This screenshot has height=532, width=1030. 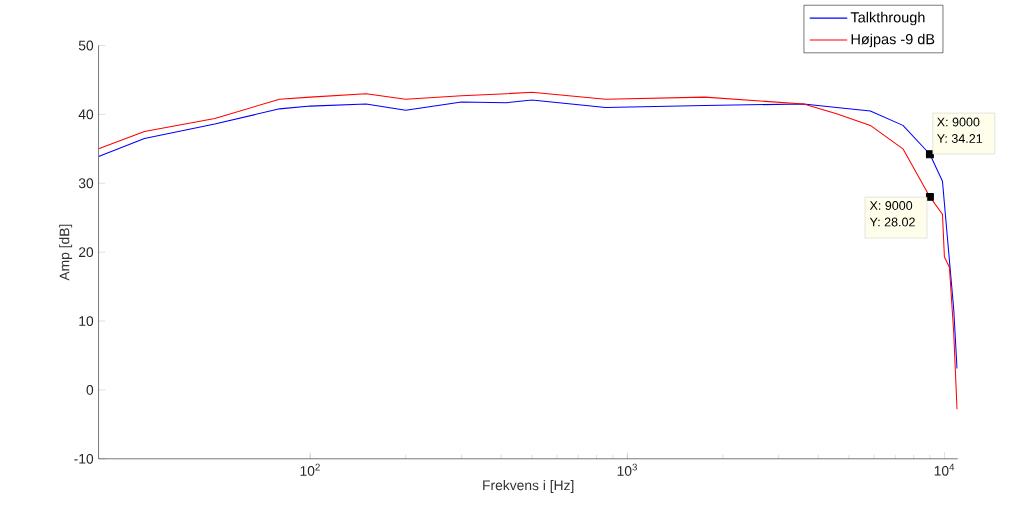 What do you see at coordinates (892, 222) in the screenshot?
I see `annotation: Y: 28.02` at bounding box center [892, 222].